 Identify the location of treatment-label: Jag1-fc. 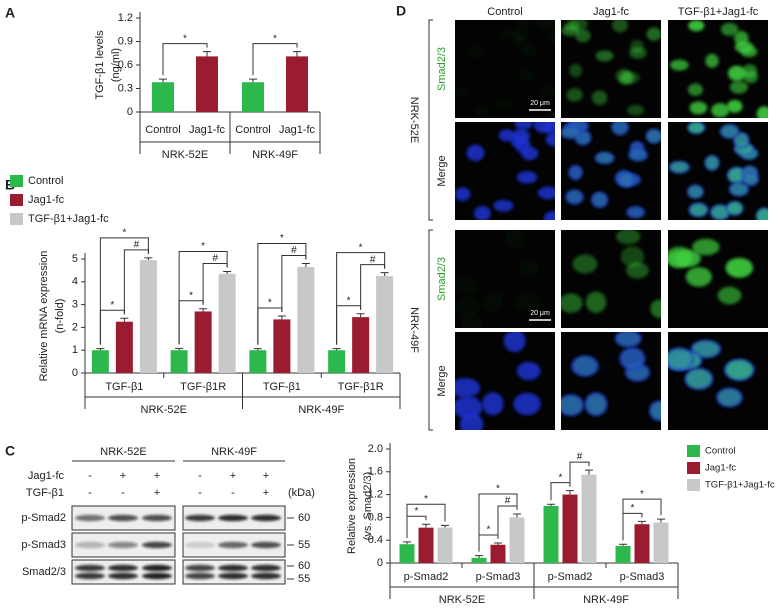
(46, 476).